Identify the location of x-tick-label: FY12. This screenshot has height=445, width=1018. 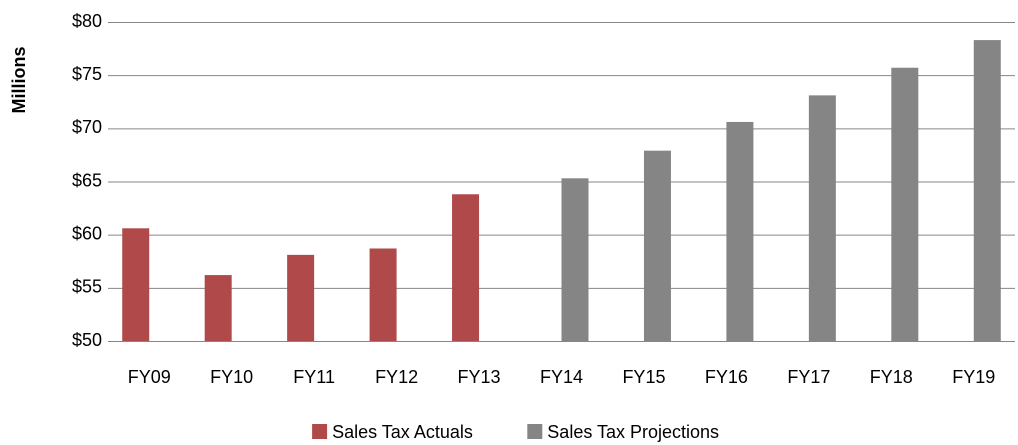
(396, 377).